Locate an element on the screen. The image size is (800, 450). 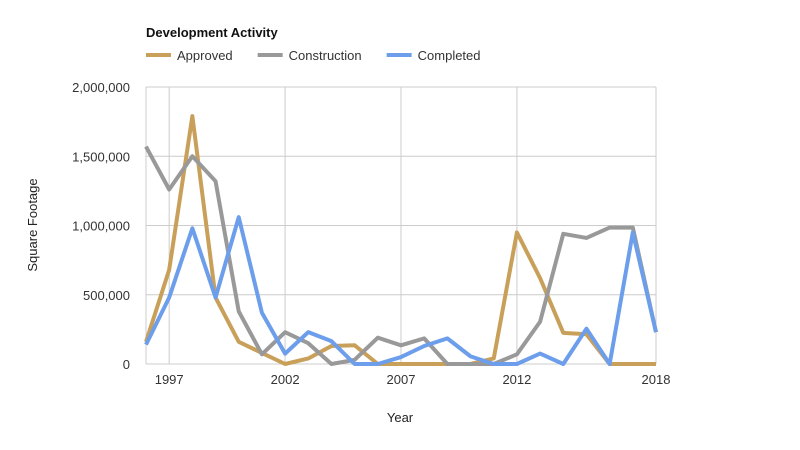
chart-title: Development Activity is located at coordinates (212, 32).